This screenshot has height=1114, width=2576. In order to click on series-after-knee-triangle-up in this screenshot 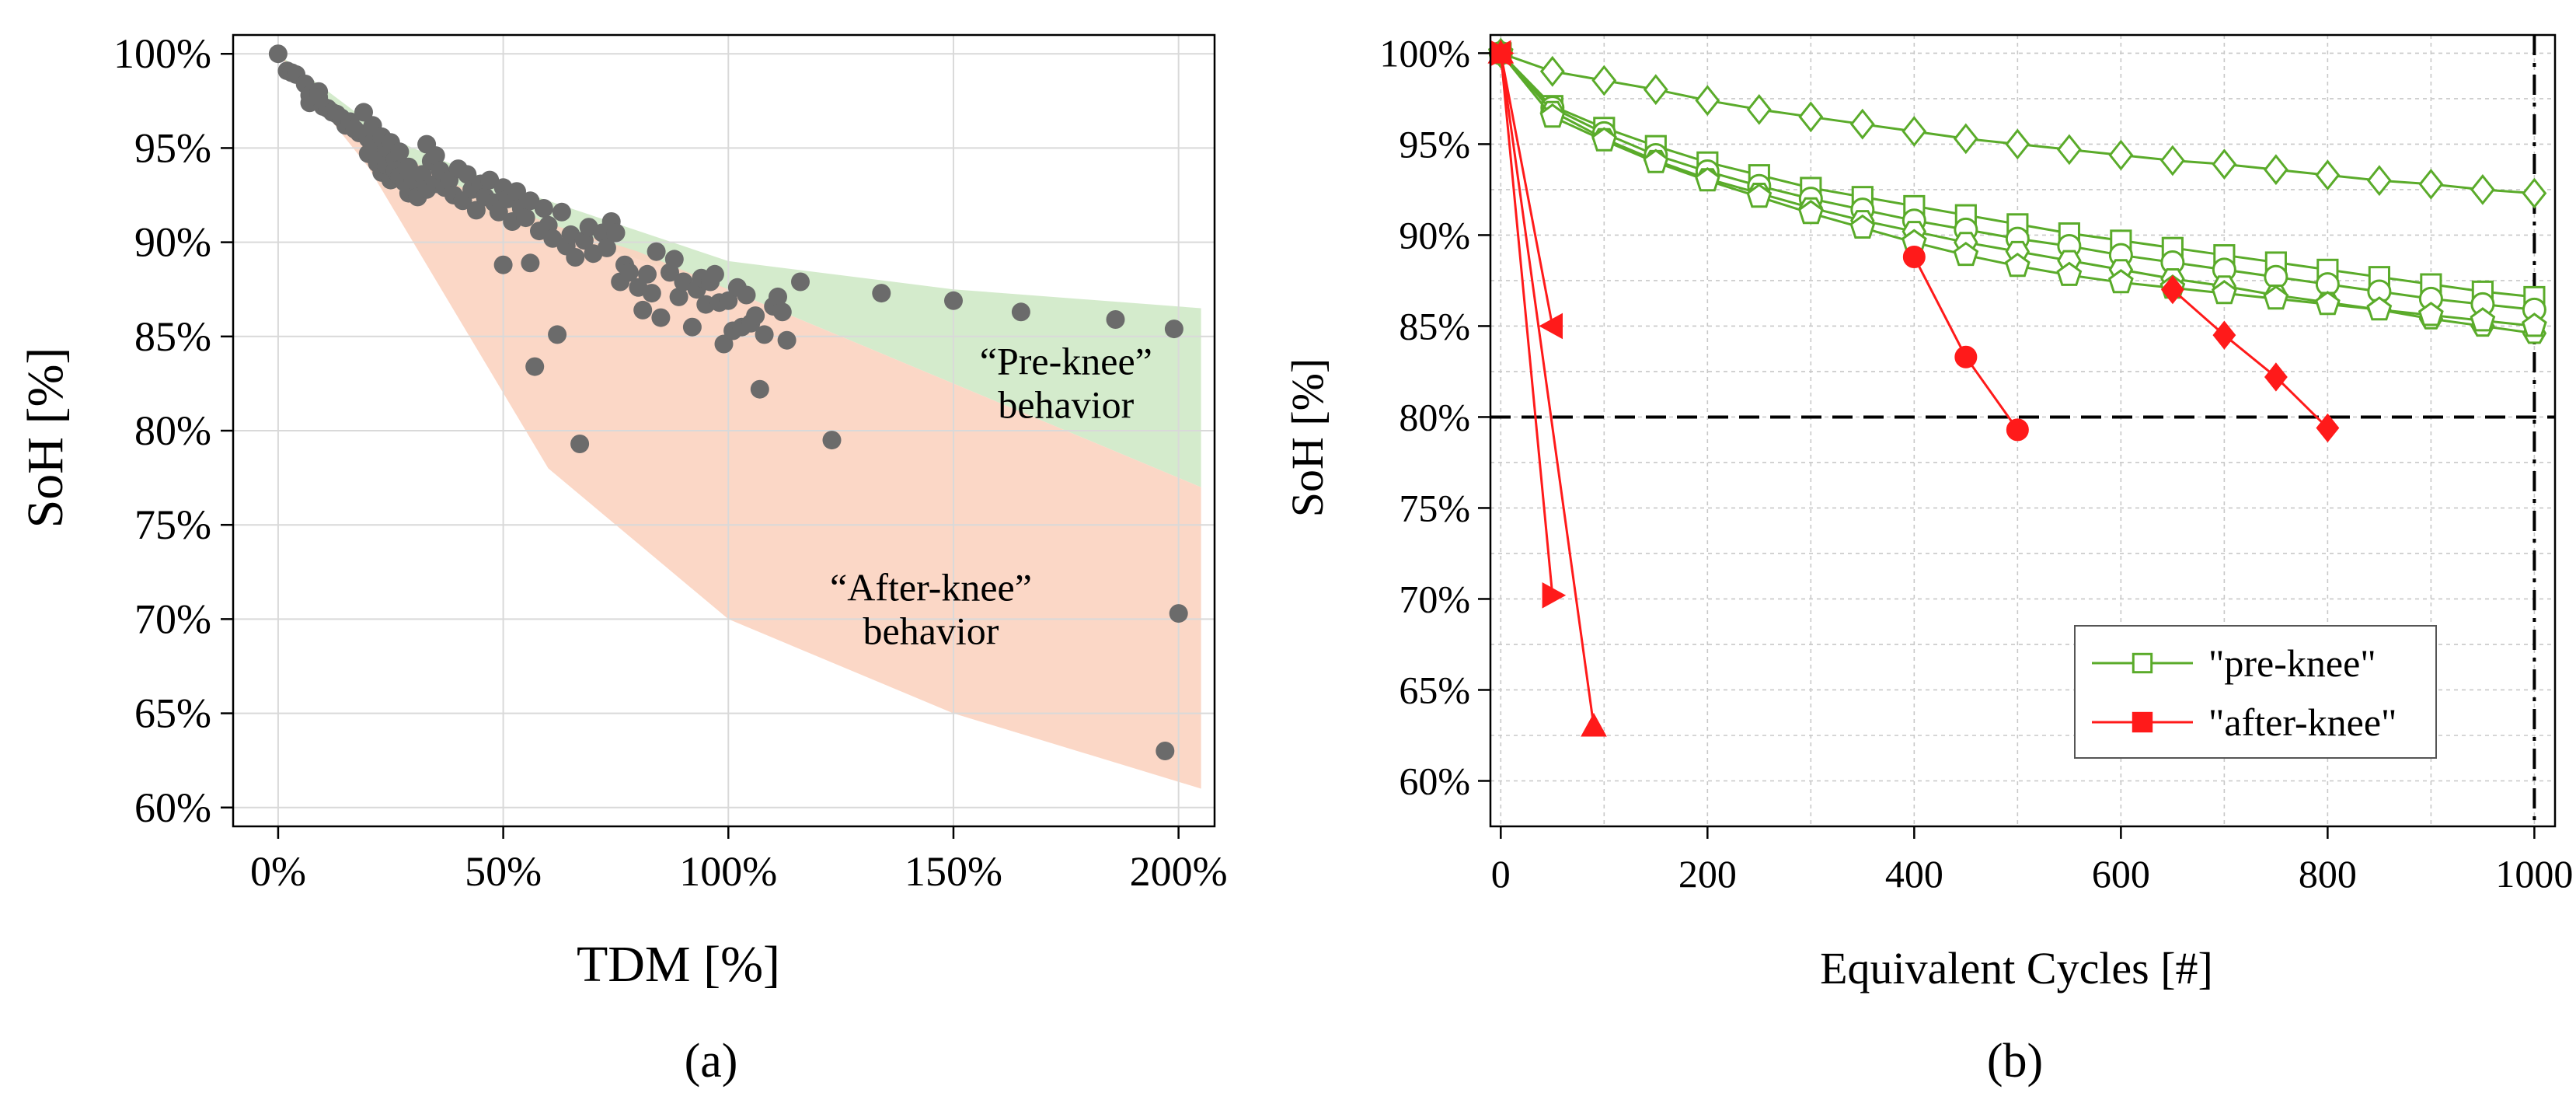, I will do `click(1547, 388)`.